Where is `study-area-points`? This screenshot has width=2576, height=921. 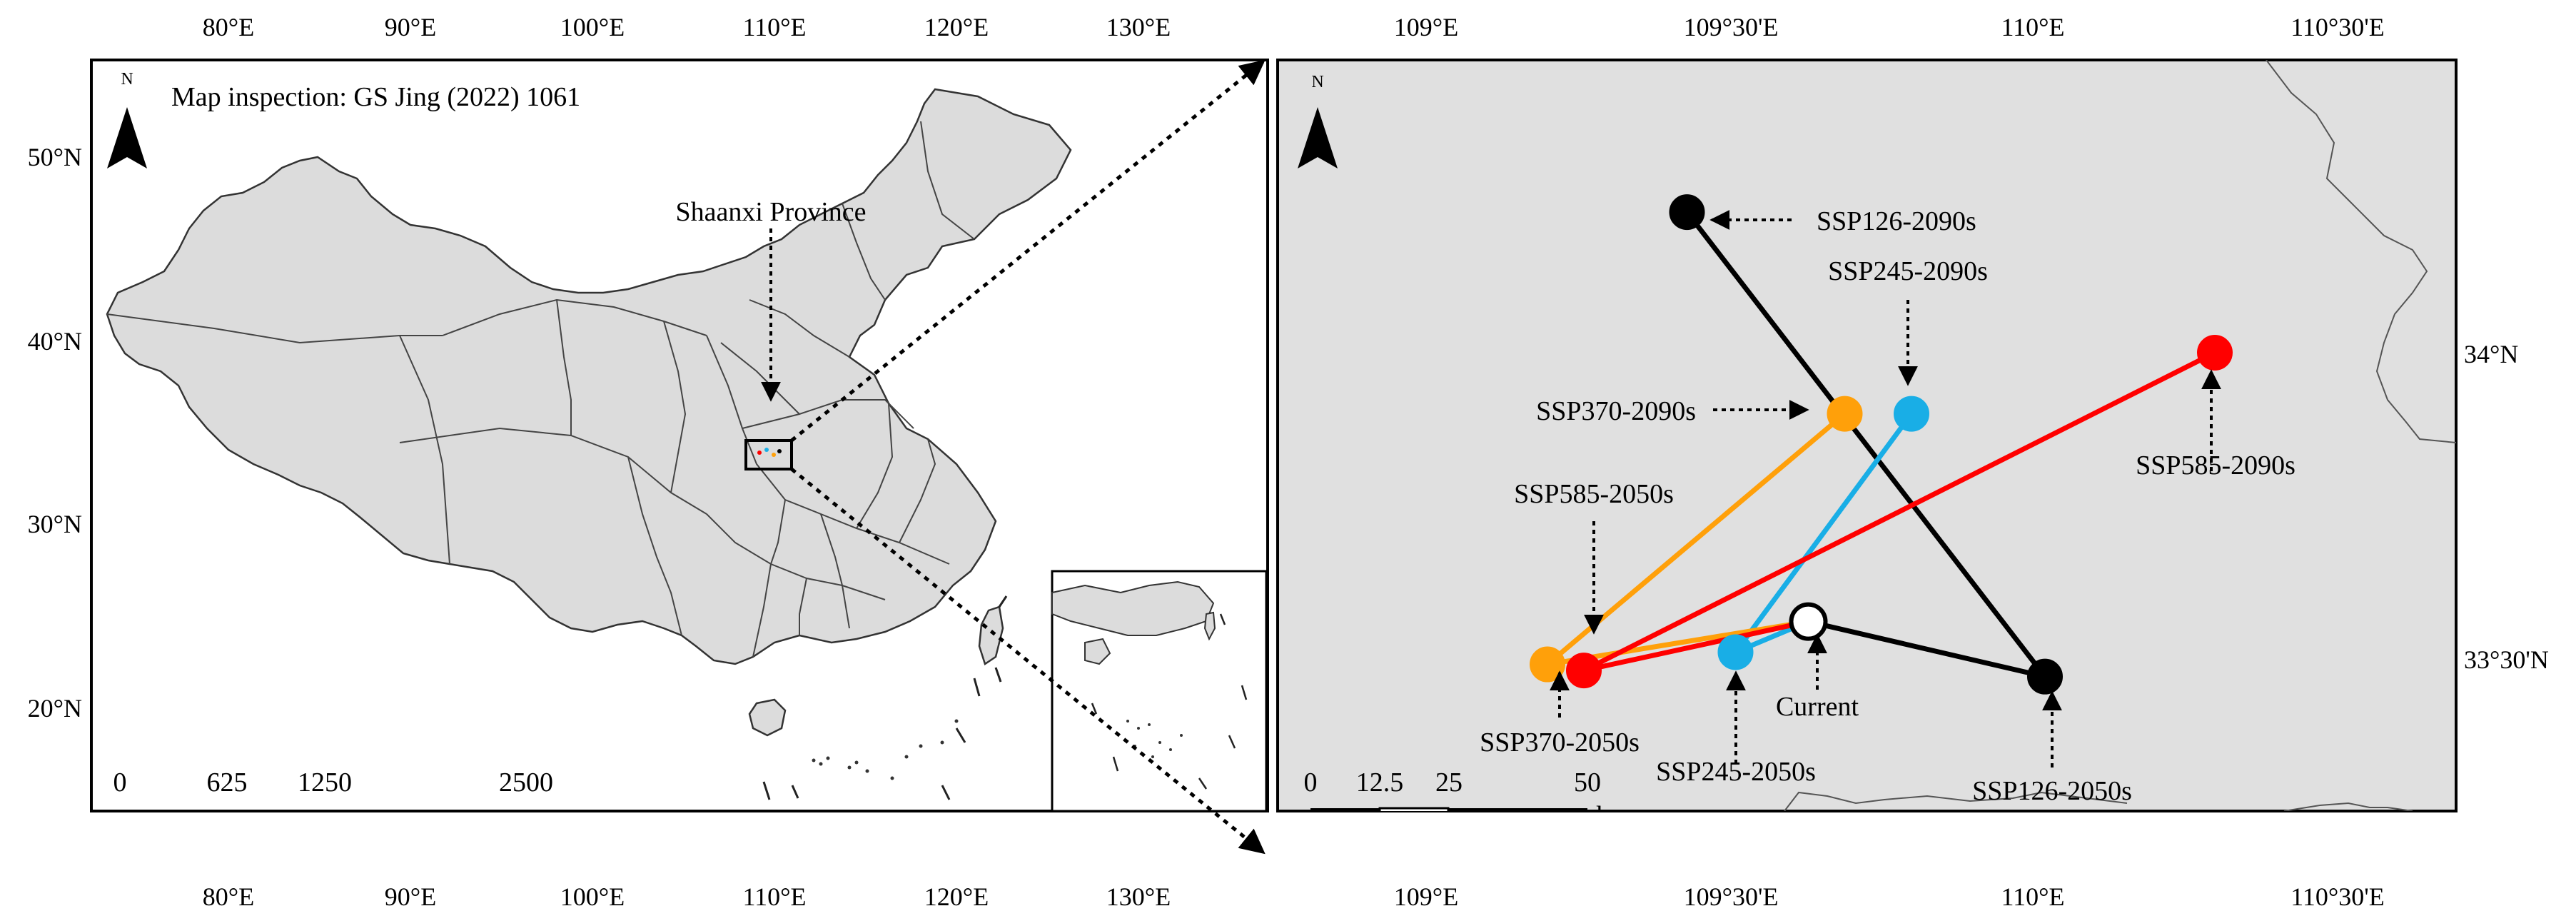
study-area-points is located at coordinates (769, 452).